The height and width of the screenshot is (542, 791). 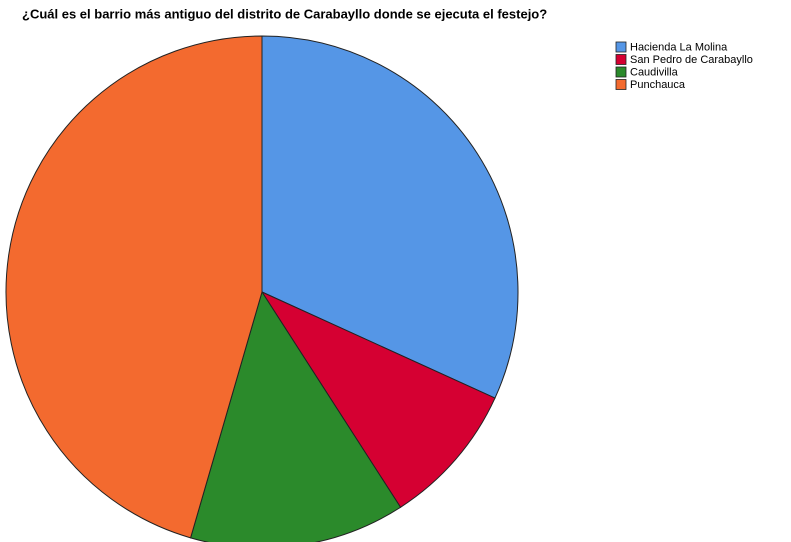 I want to click on legend-label: Caudivilla, so click(x=654, y=72).